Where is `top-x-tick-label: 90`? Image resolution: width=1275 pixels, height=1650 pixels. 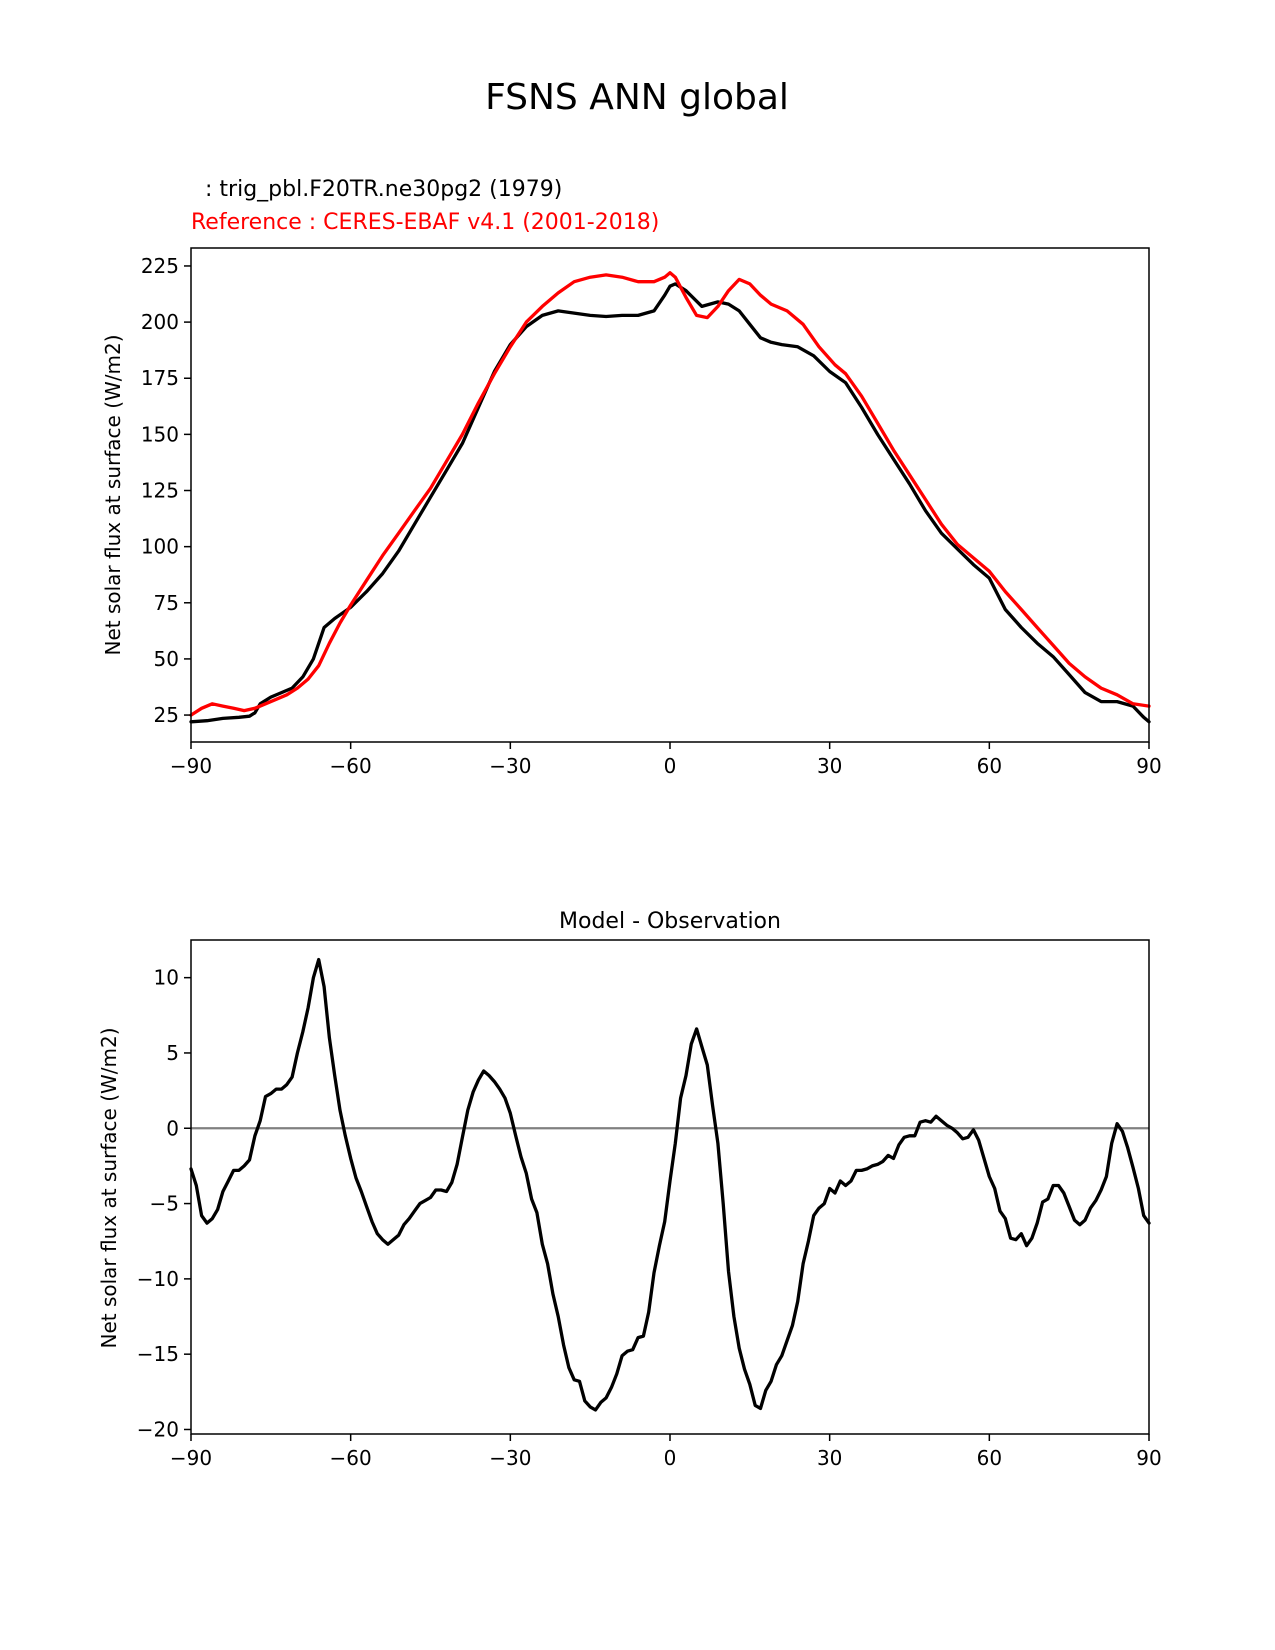
top-x-tick-label: 90 is located at coordinates (1148, 766).